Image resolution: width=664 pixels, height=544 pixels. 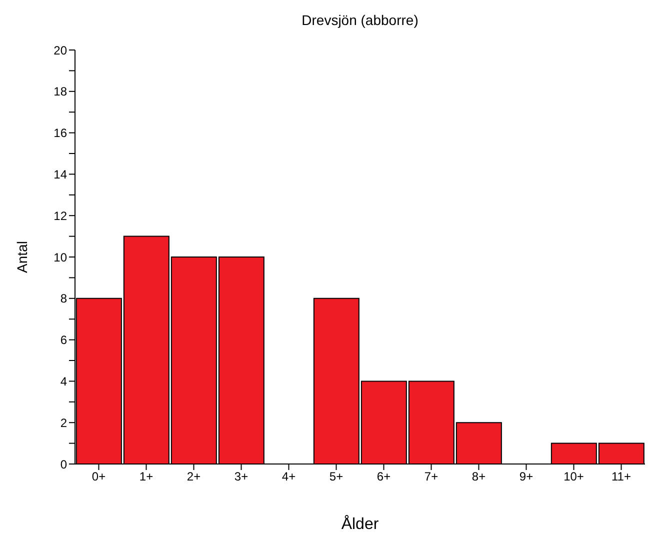 I want to click on x-tick-label: 4+, so click(x=289, y=477).